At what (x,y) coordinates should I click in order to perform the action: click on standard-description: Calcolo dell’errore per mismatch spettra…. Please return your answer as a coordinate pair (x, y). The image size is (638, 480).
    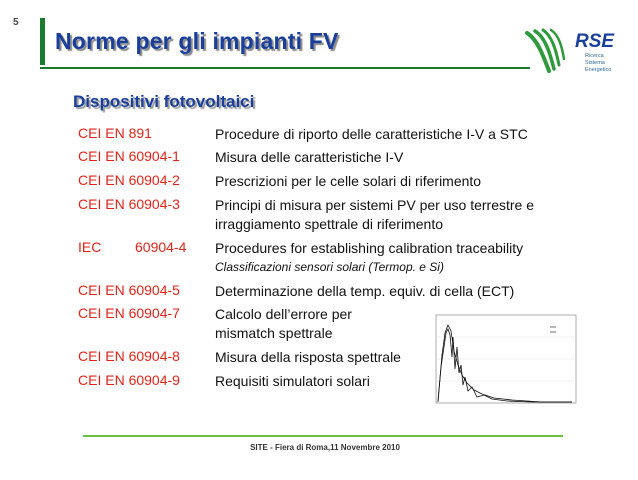
    Looking at the image, I should click on (283, 324).